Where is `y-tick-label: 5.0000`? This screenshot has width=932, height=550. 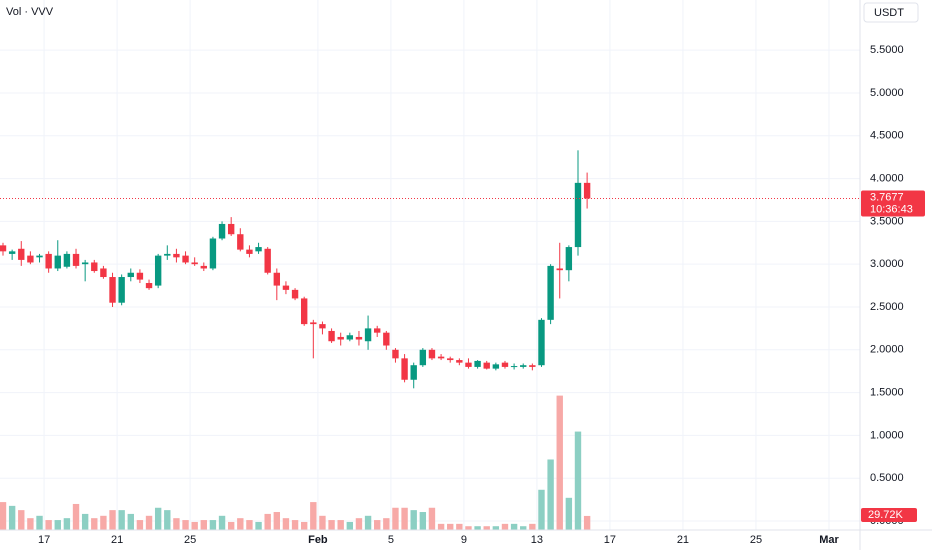 y-tick-label: 5.0000 is located at coordinates (887, 93).